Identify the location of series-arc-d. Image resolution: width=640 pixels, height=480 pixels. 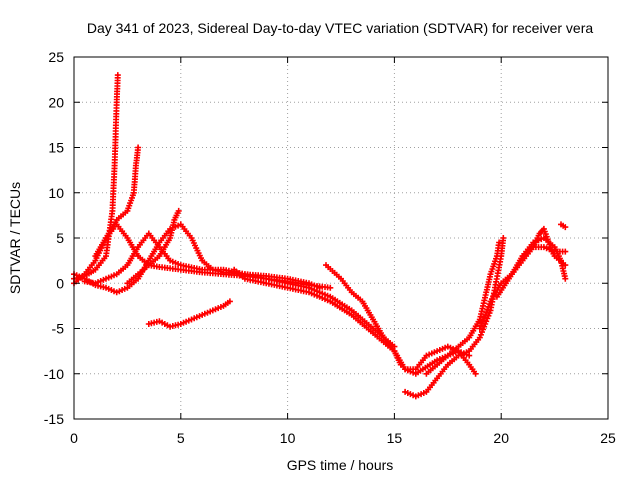
(117, 202).